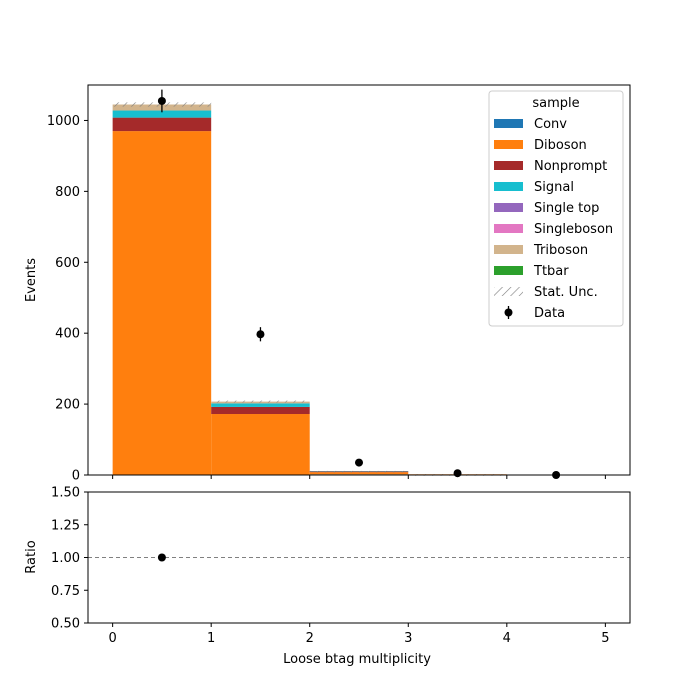 The image size is (700, 700). Describe the element at coordinates (211, 638) in the screenshot. I see `x-tick-label: 1` at that location.